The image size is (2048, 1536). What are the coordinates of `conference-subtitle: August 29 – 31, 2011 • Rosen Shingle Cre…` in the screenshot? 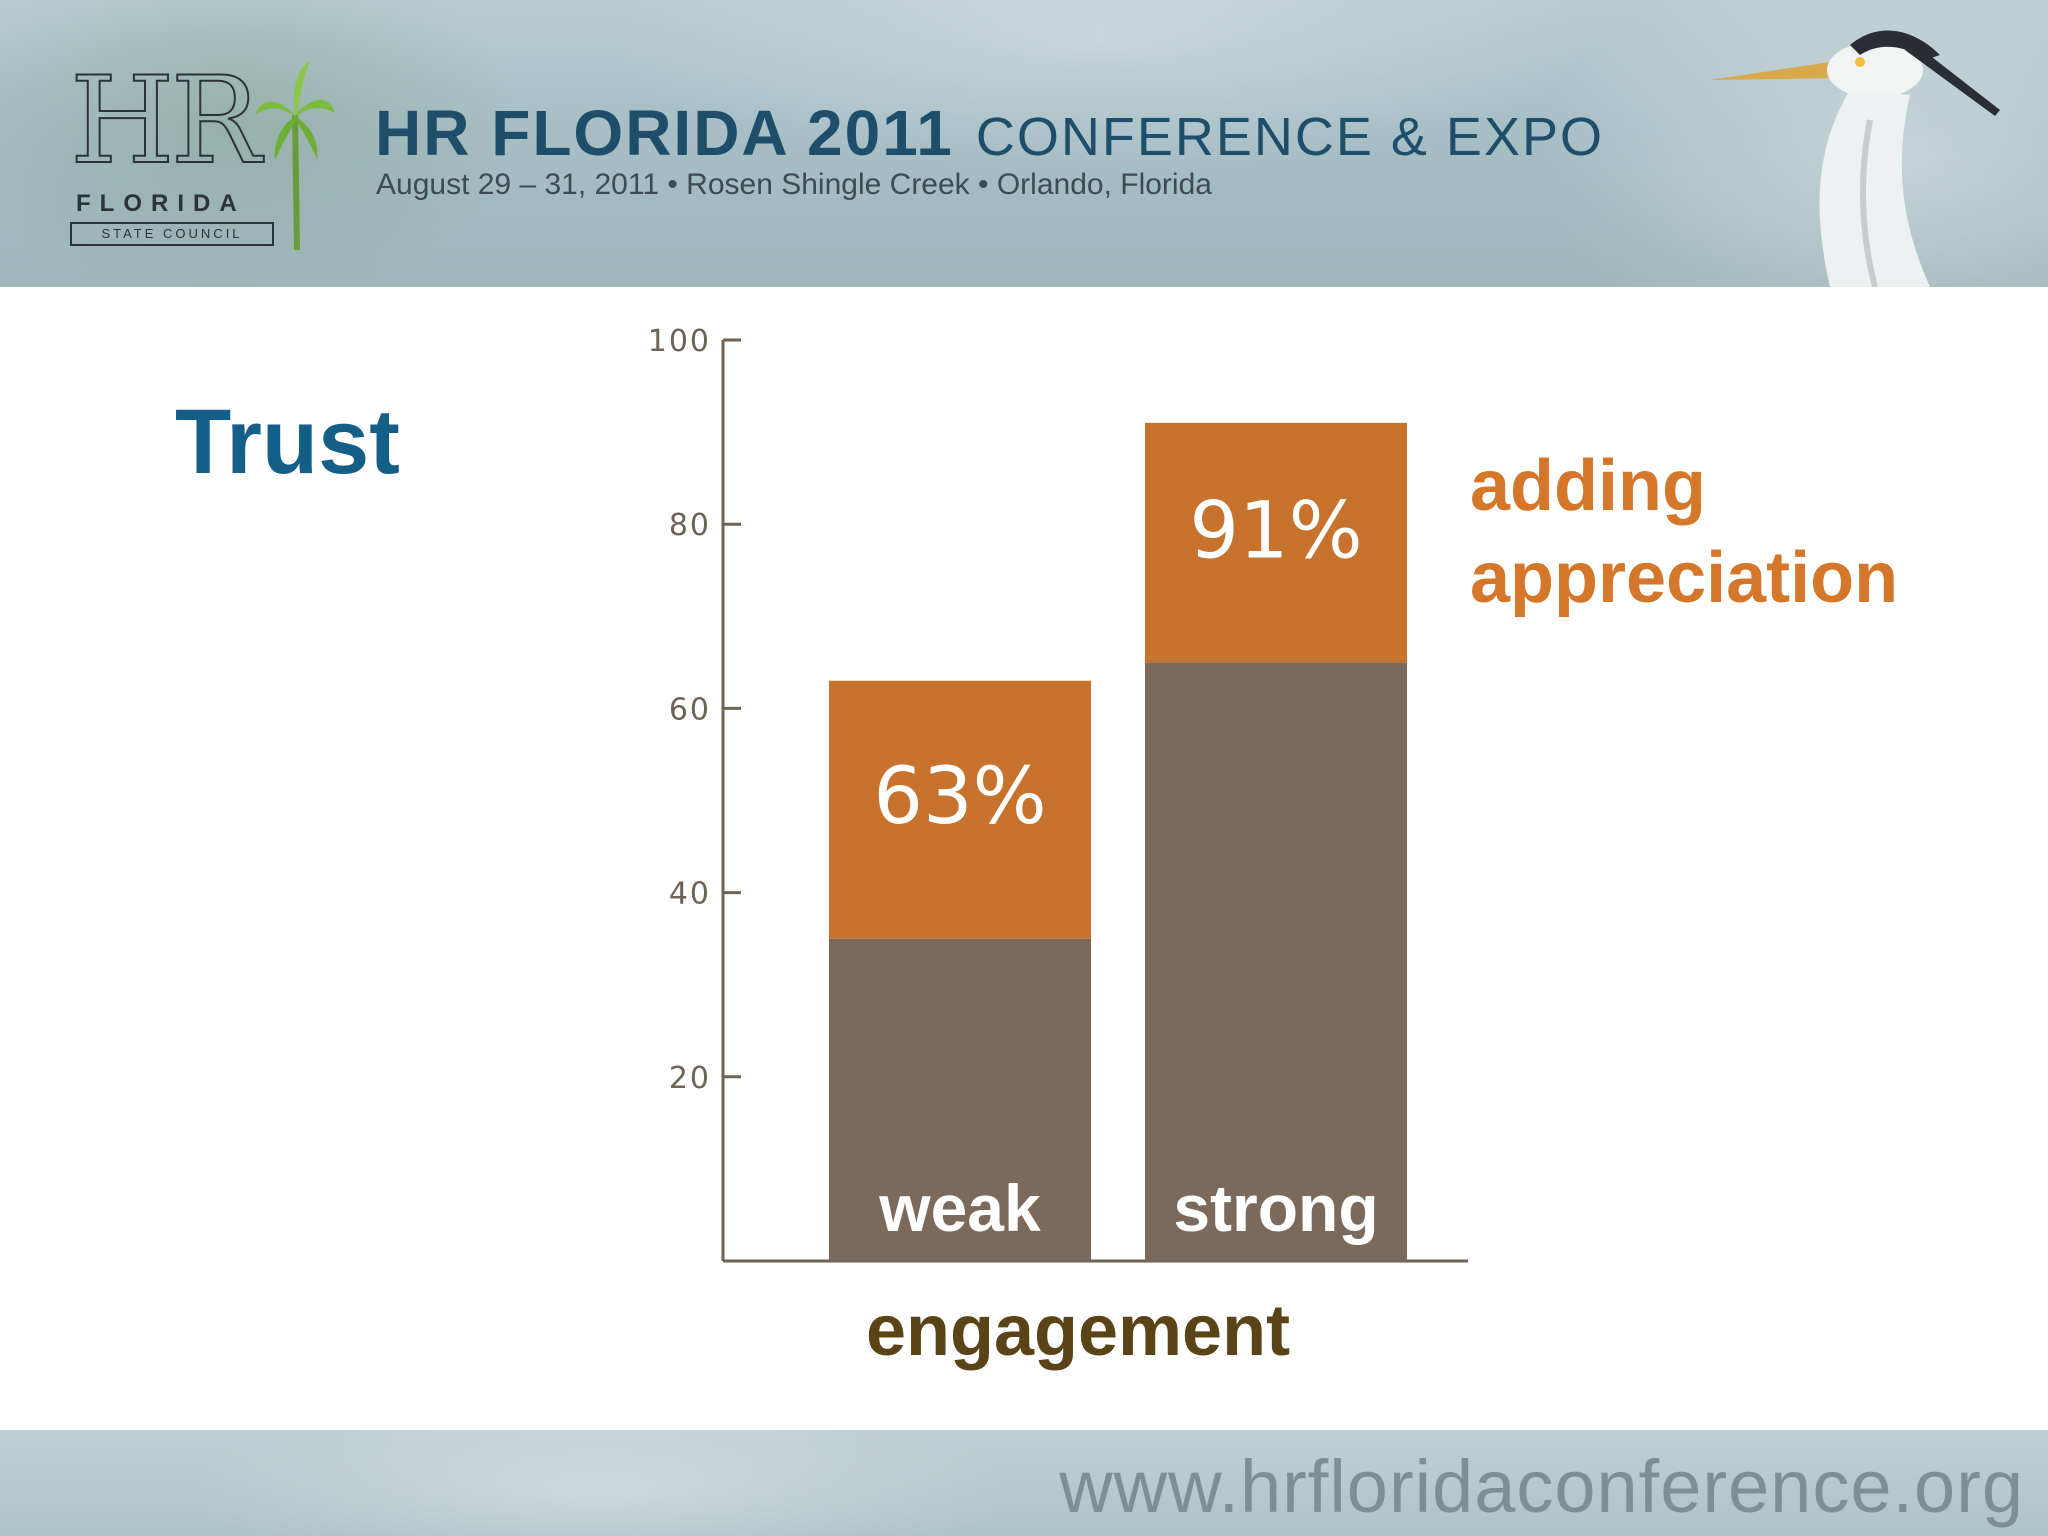 It's located at (794, 184).